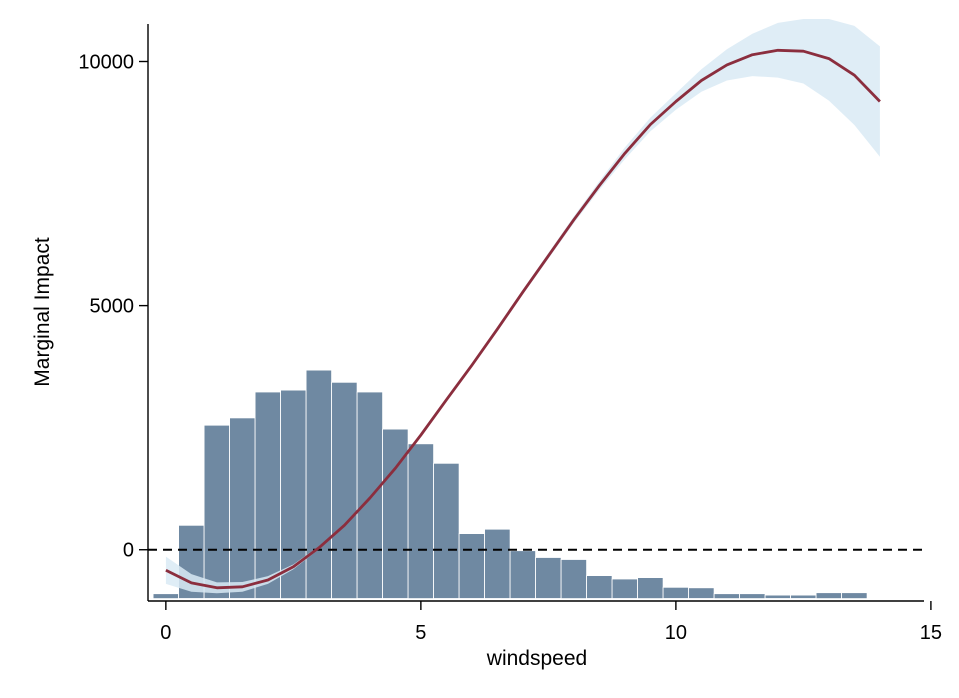 This screenshot has height=698, width=959. Describe the element at coordinates (420, 633) in the screenshot. I see `x-tick-label: 5` at that location.